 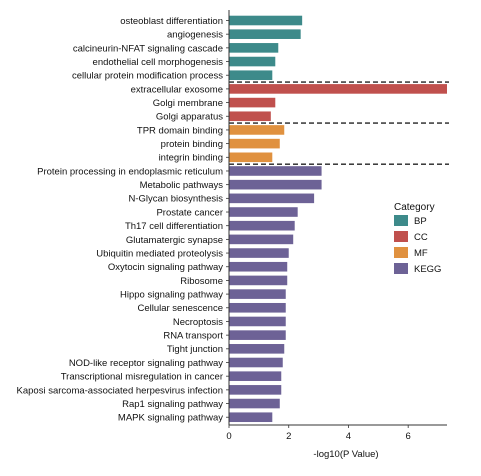 I want to click on category-label: Metabolic pathways, so click(x=182, y=185).